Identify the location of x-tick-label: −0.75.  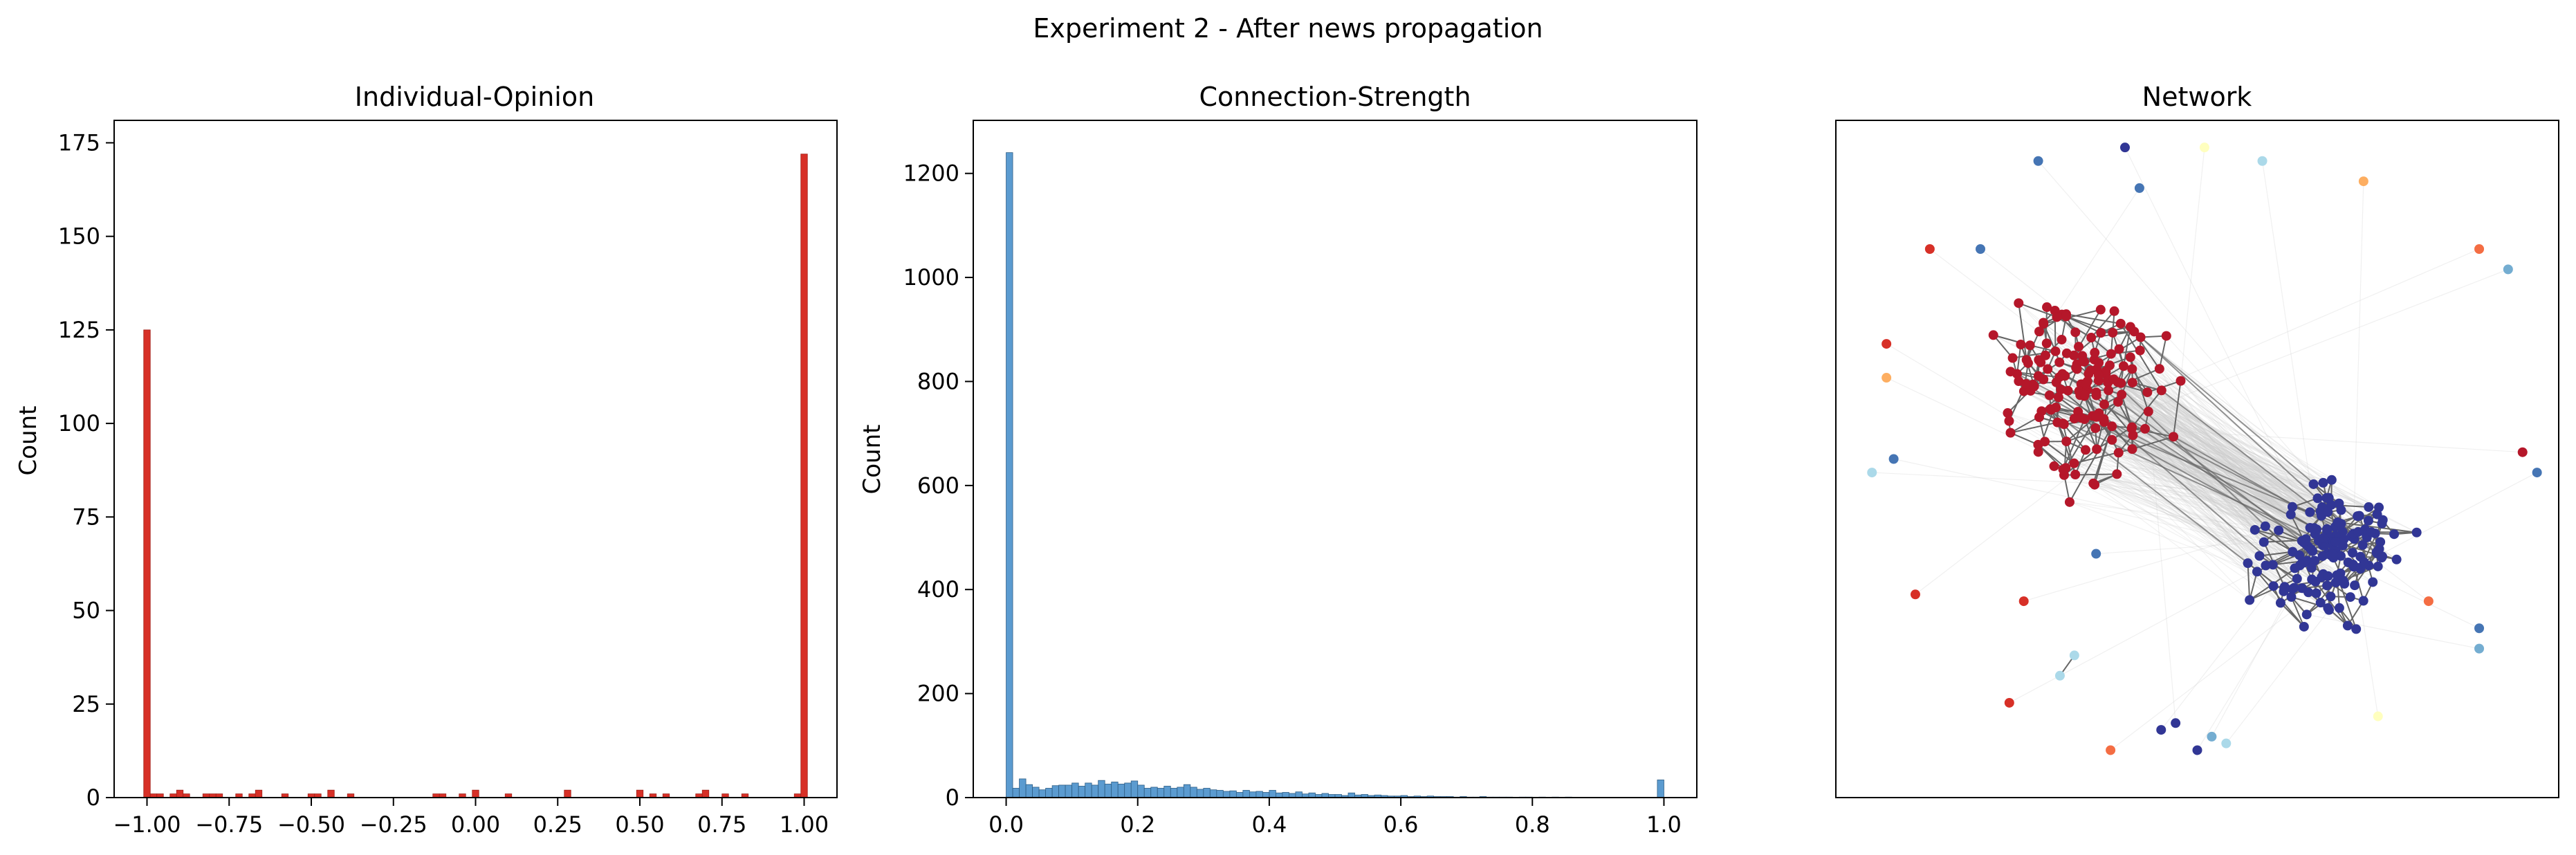
(229, 824).